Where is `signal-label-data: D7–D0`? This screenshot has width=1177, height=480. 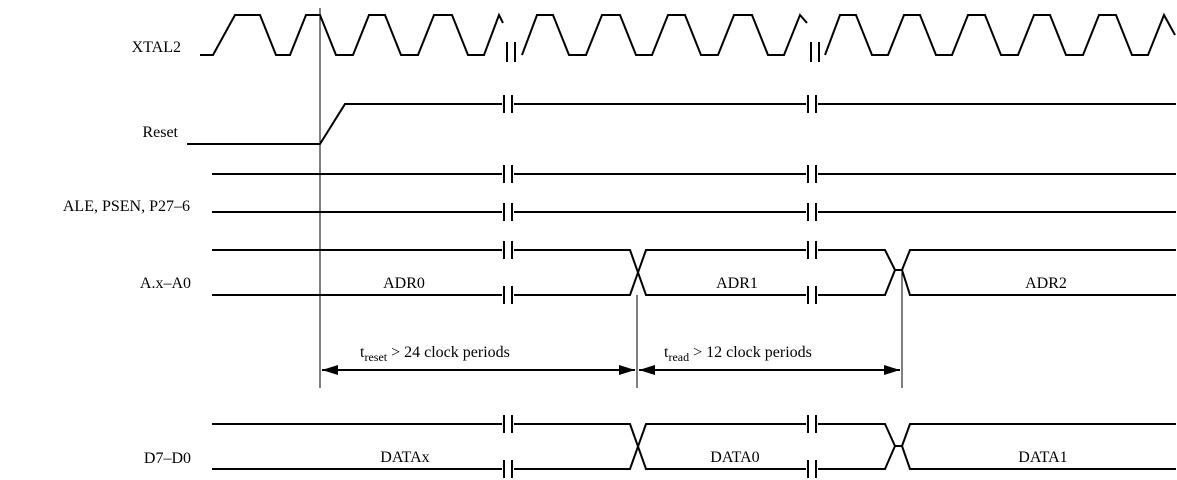
signal-label-data: D7–D0 is located at coordinates (167, 458).